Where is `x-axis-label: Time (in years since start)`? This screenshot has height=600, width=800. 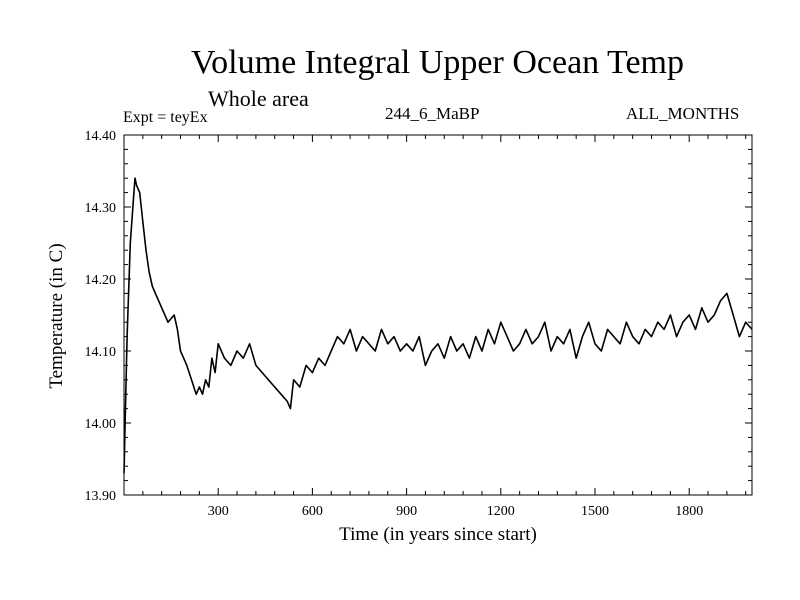
x-axis-label: Time (in years since start) is located at coordinates (438, 534).